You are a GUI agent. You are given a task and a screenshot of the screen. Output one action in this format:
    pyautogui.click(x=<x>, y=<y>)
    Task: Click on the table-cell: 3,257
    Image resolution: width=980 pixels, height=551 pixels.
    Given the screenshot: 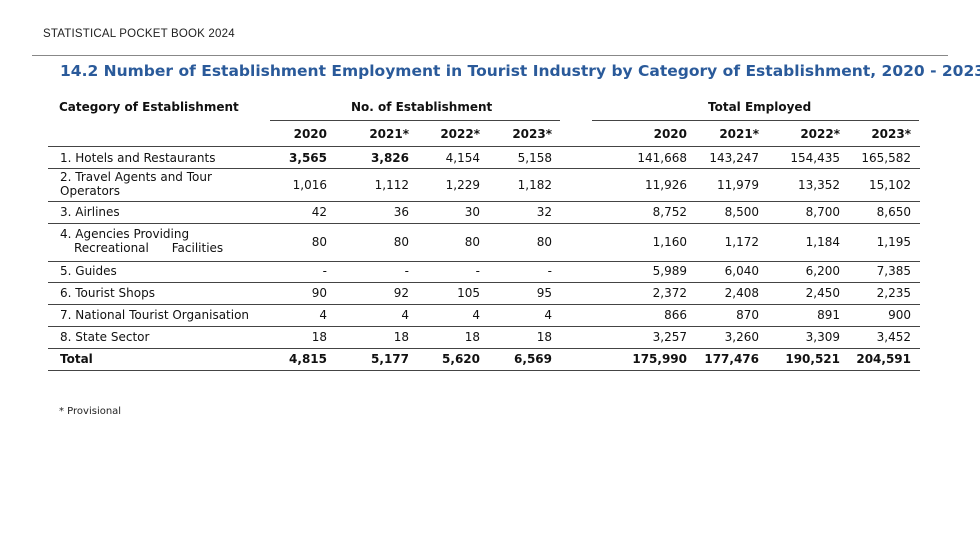 What is the action you would take?
    pyautogui.click(x=669, y=337)
    